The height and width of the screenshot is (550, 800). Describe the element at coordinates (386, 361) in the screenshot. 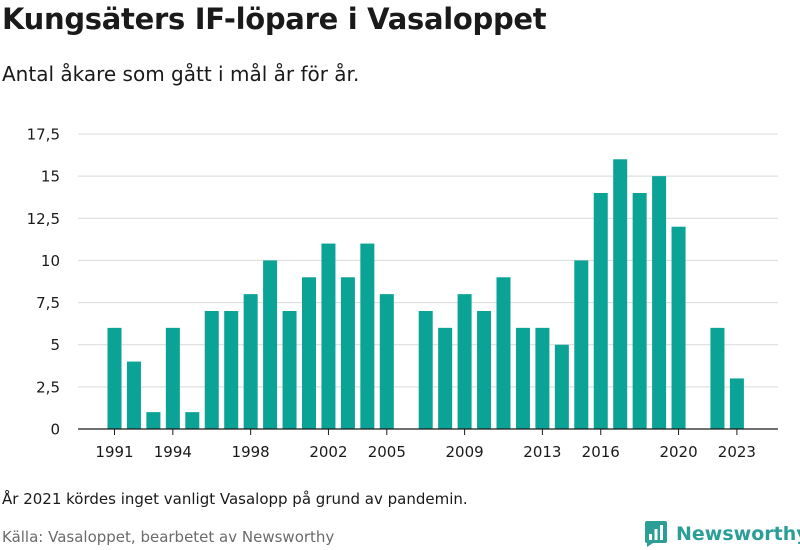

I see `bar-2005` at that location.